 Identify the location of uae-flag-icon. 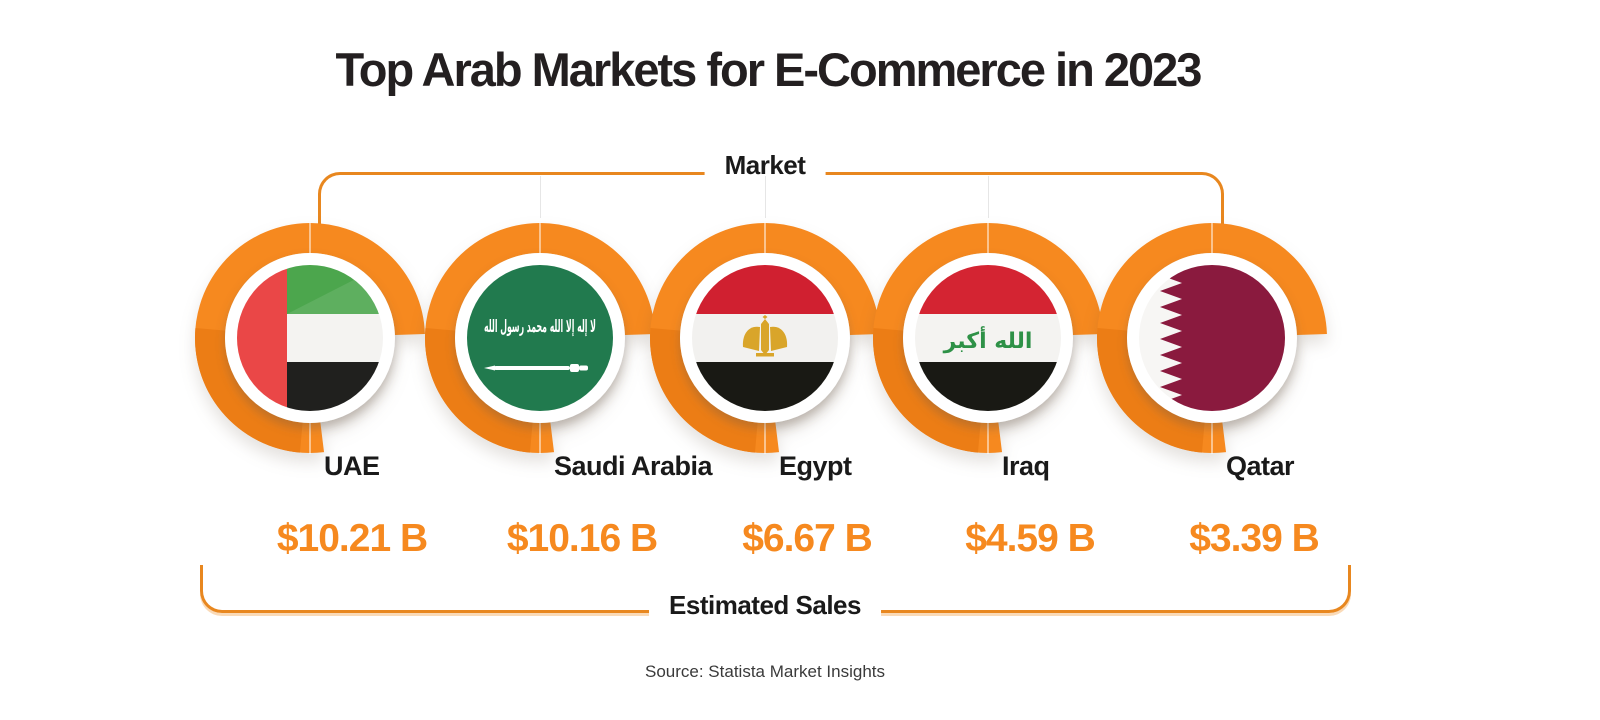
(310, 338).